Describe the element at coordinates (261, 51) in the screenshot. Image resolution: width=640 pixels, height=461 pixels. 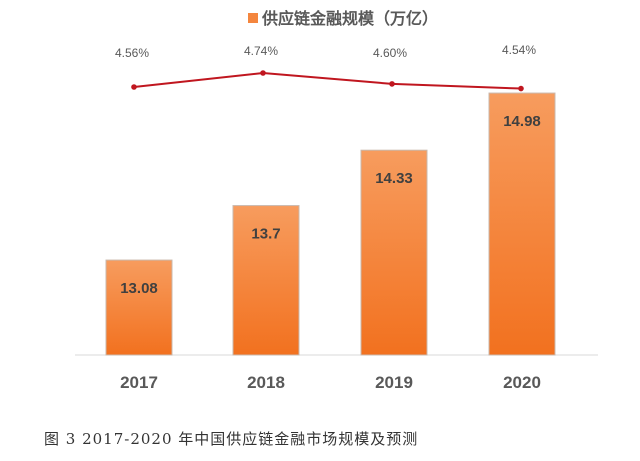
I see `rate-label: 4.74%` at that location.